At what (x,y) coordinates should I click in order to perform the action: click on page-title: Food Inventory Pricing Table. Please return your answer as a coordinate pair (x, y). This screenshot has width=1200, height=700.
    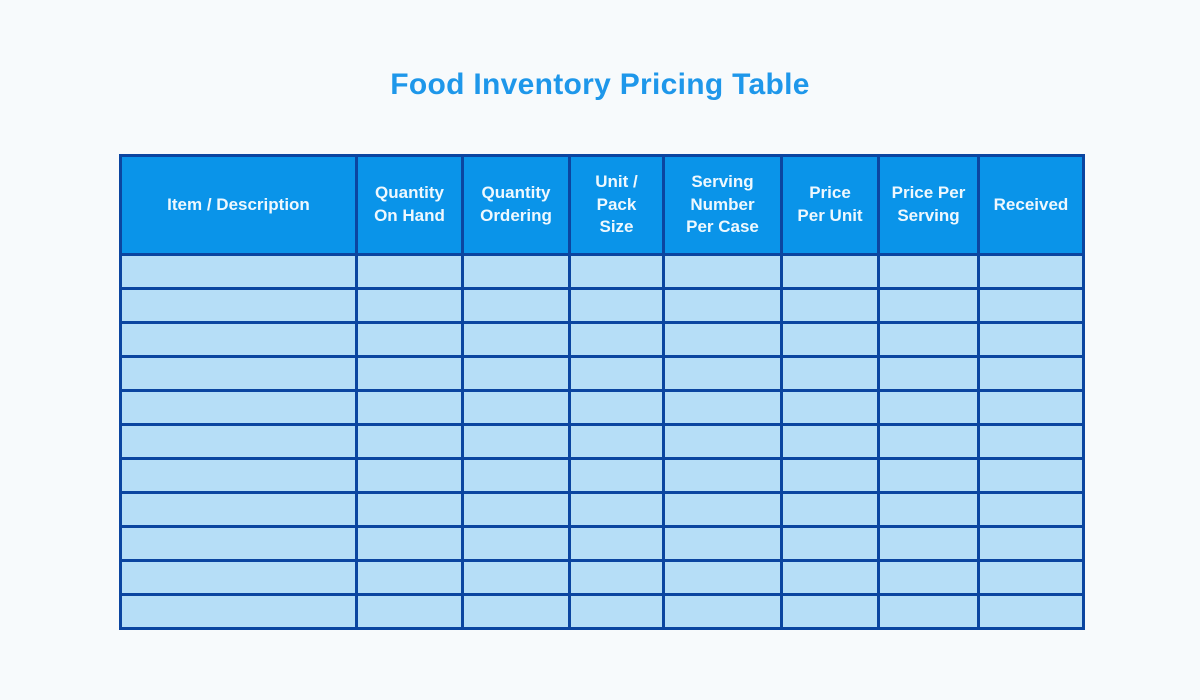
    Looking at the image, I should click on (600, 84).